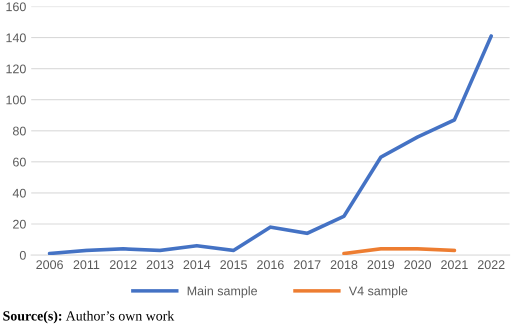 This screenshot has width=520, height=327. Describe the element at coordinates (222, 292) in the screenshot. I see `legend-label: Main sample` at that location.